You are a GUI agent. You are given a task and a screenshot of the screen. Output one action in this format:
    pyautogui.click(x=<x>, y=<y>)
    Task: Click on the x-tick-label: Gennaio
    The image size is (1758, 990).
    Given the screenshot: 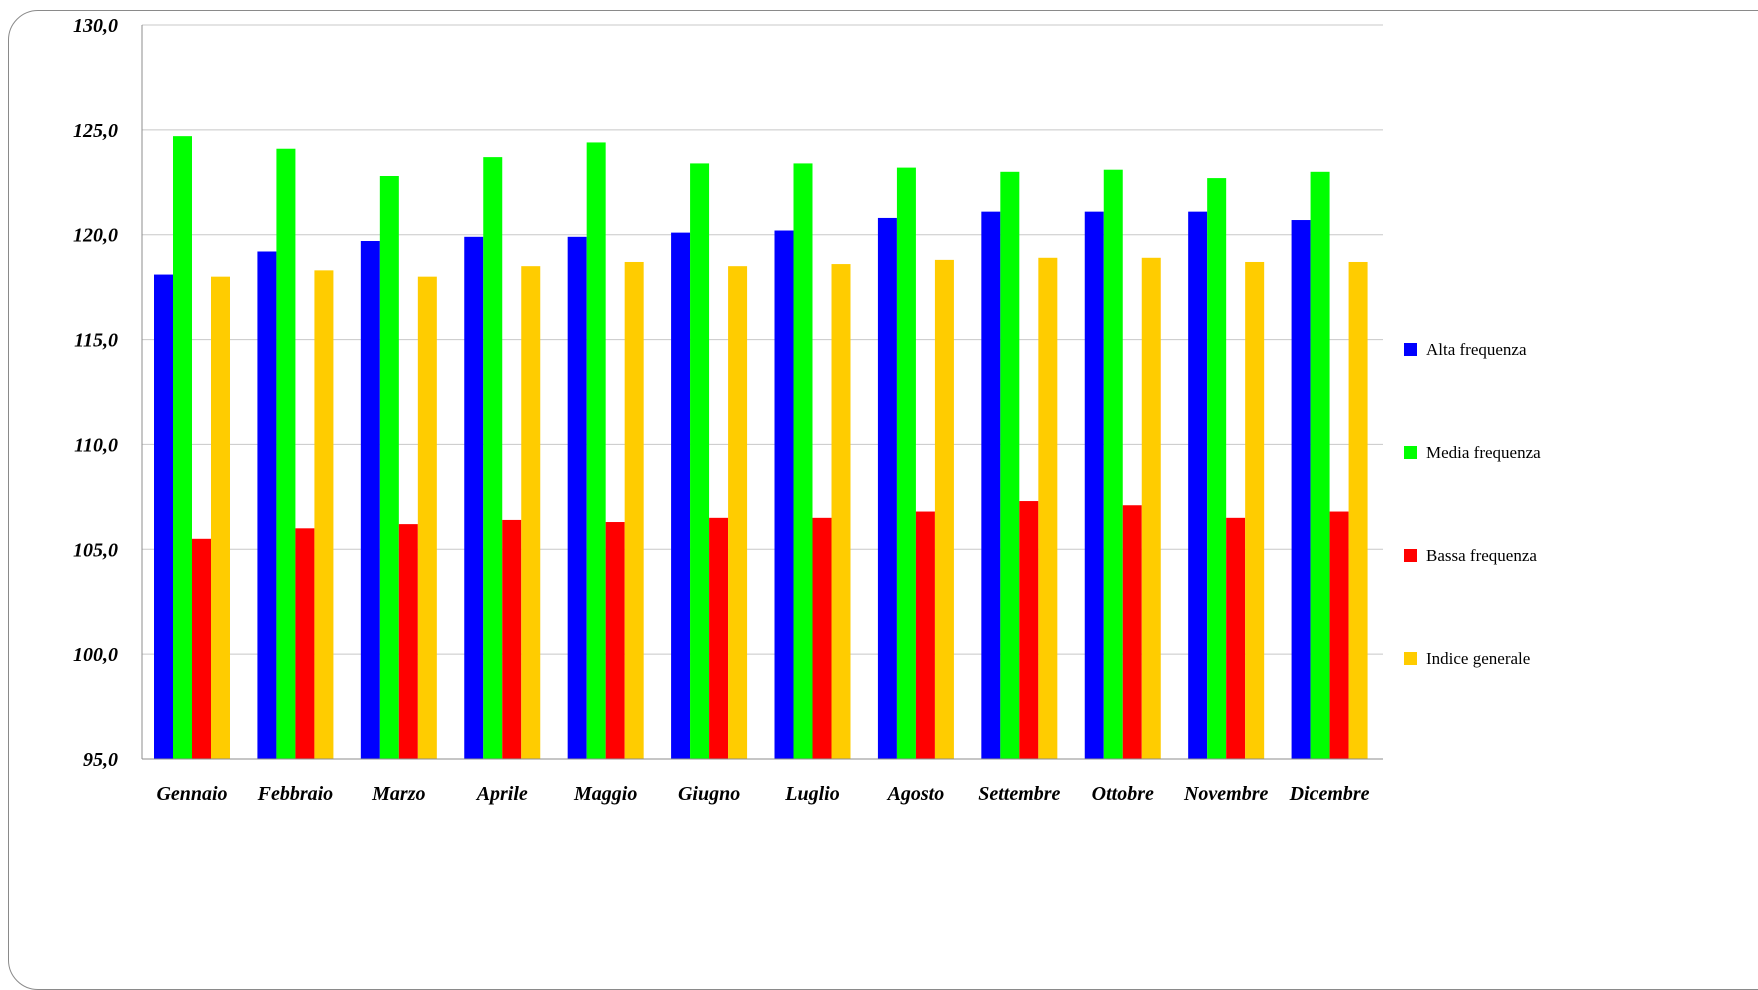 What is the action you would take?
    pyautogui.click(x=191, y=794)
    